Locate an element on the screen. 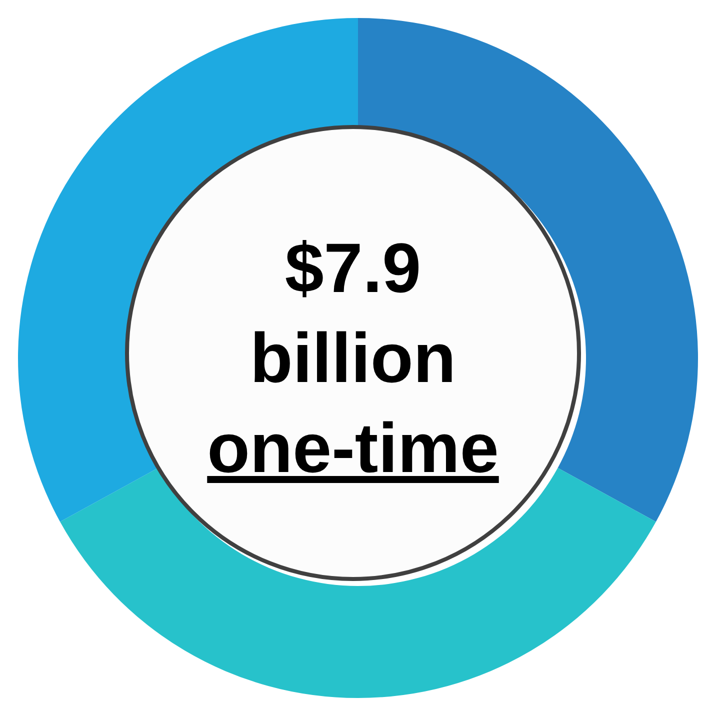  text: $7.9 is located at coordinates (353, 268).